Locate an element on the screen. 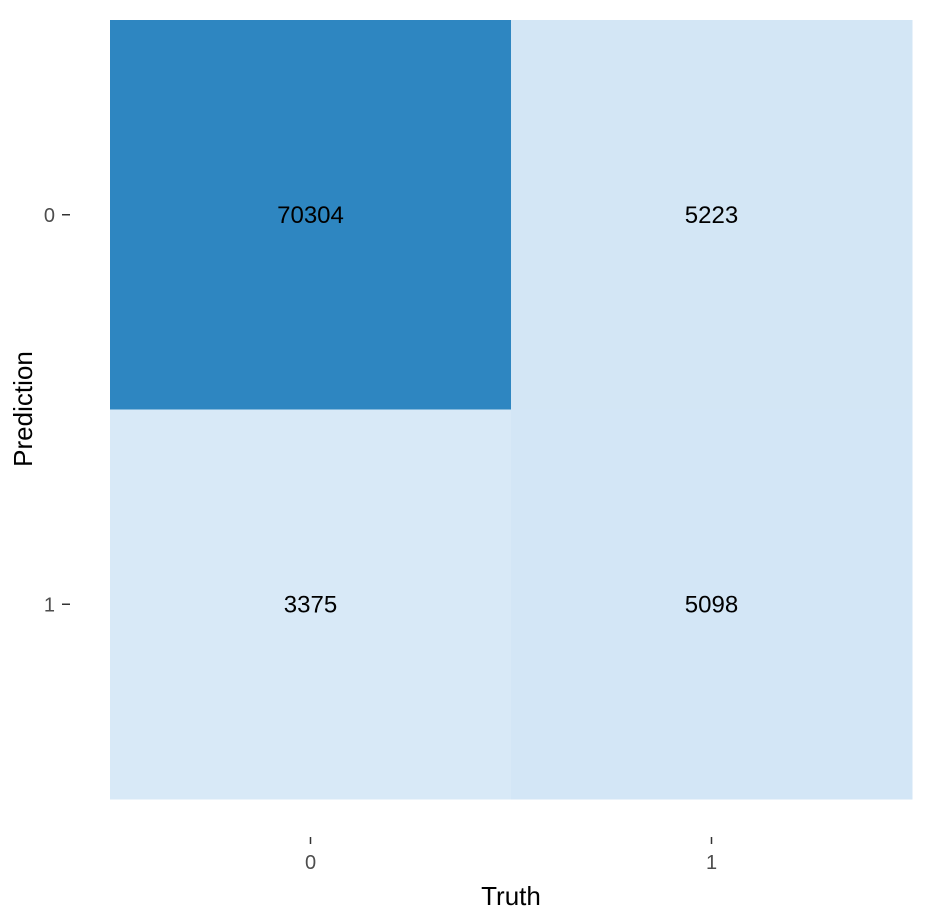  cell-value-label: 70304 is located at coordinates (310, 215).